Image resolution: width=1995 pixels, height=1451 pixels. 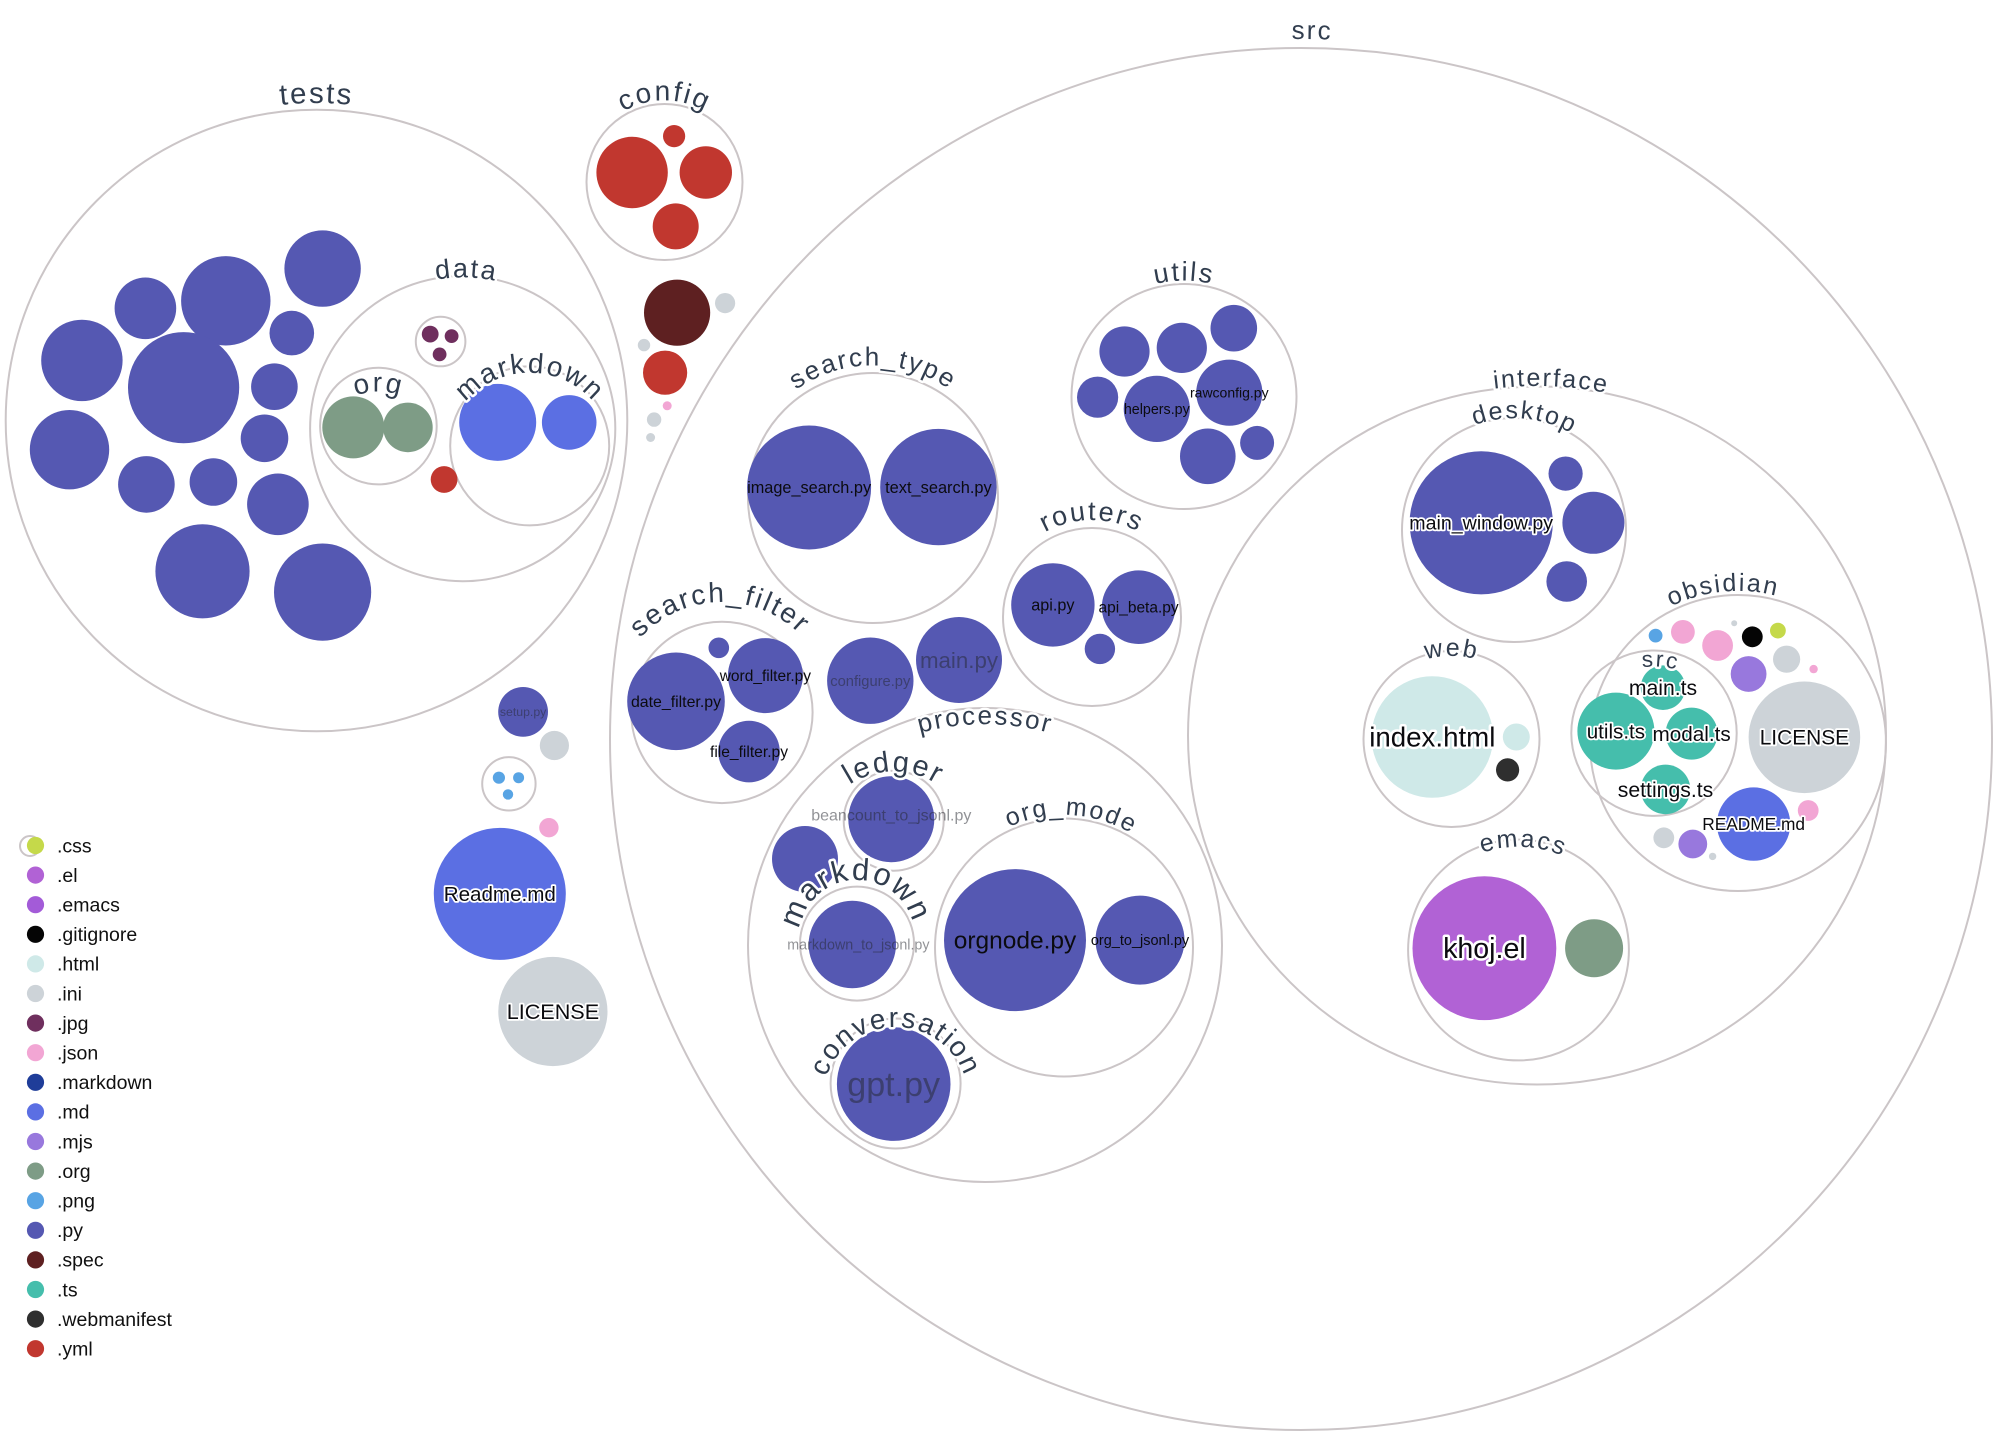 I want to click on svg-text: image_search.py, so click(x=809, y=488).